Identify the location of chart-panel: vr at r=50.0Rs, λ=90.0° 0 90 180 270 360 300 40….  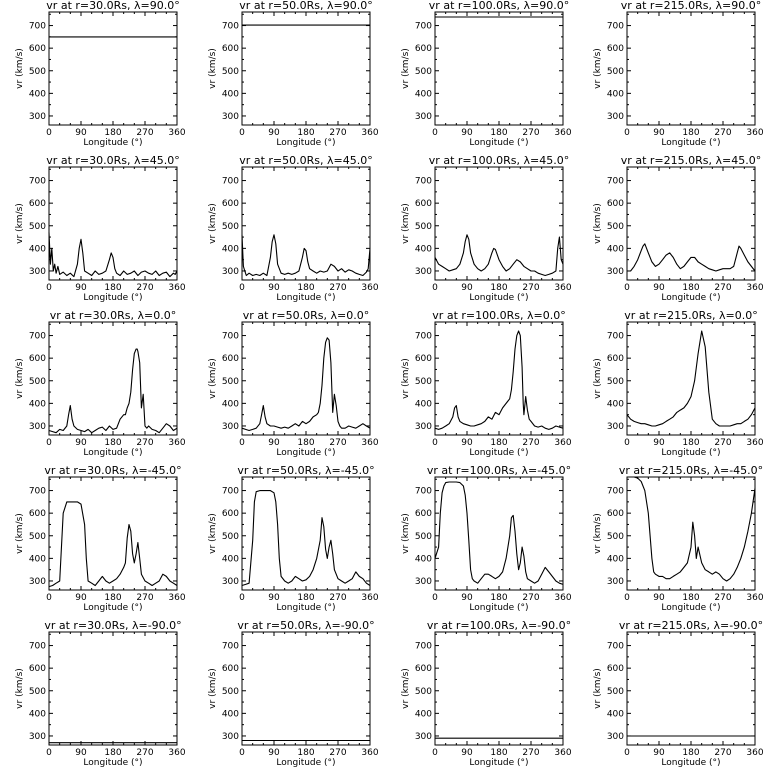
(293, 74).